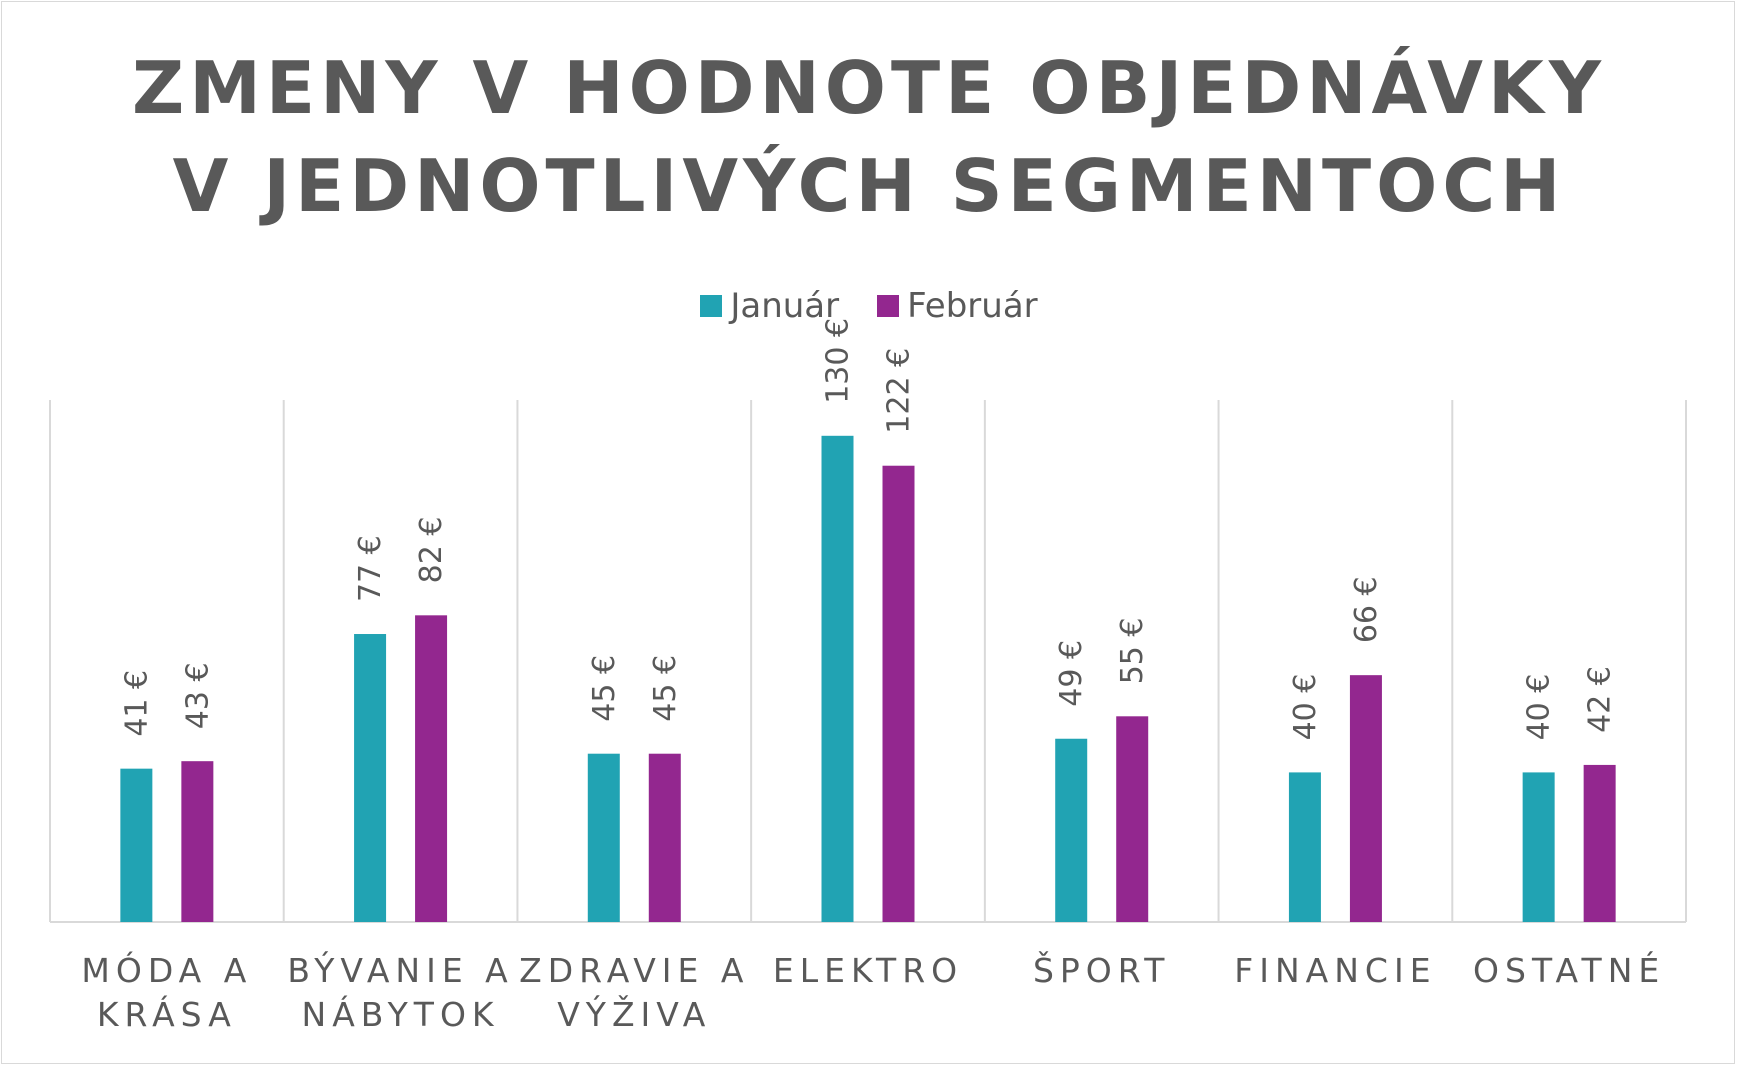 The width and height of the screenshot is (1738, 1067). Describe the element at coordinates (869, 306) in the screenshot. I see `chart-legend: Január Február` at that location.